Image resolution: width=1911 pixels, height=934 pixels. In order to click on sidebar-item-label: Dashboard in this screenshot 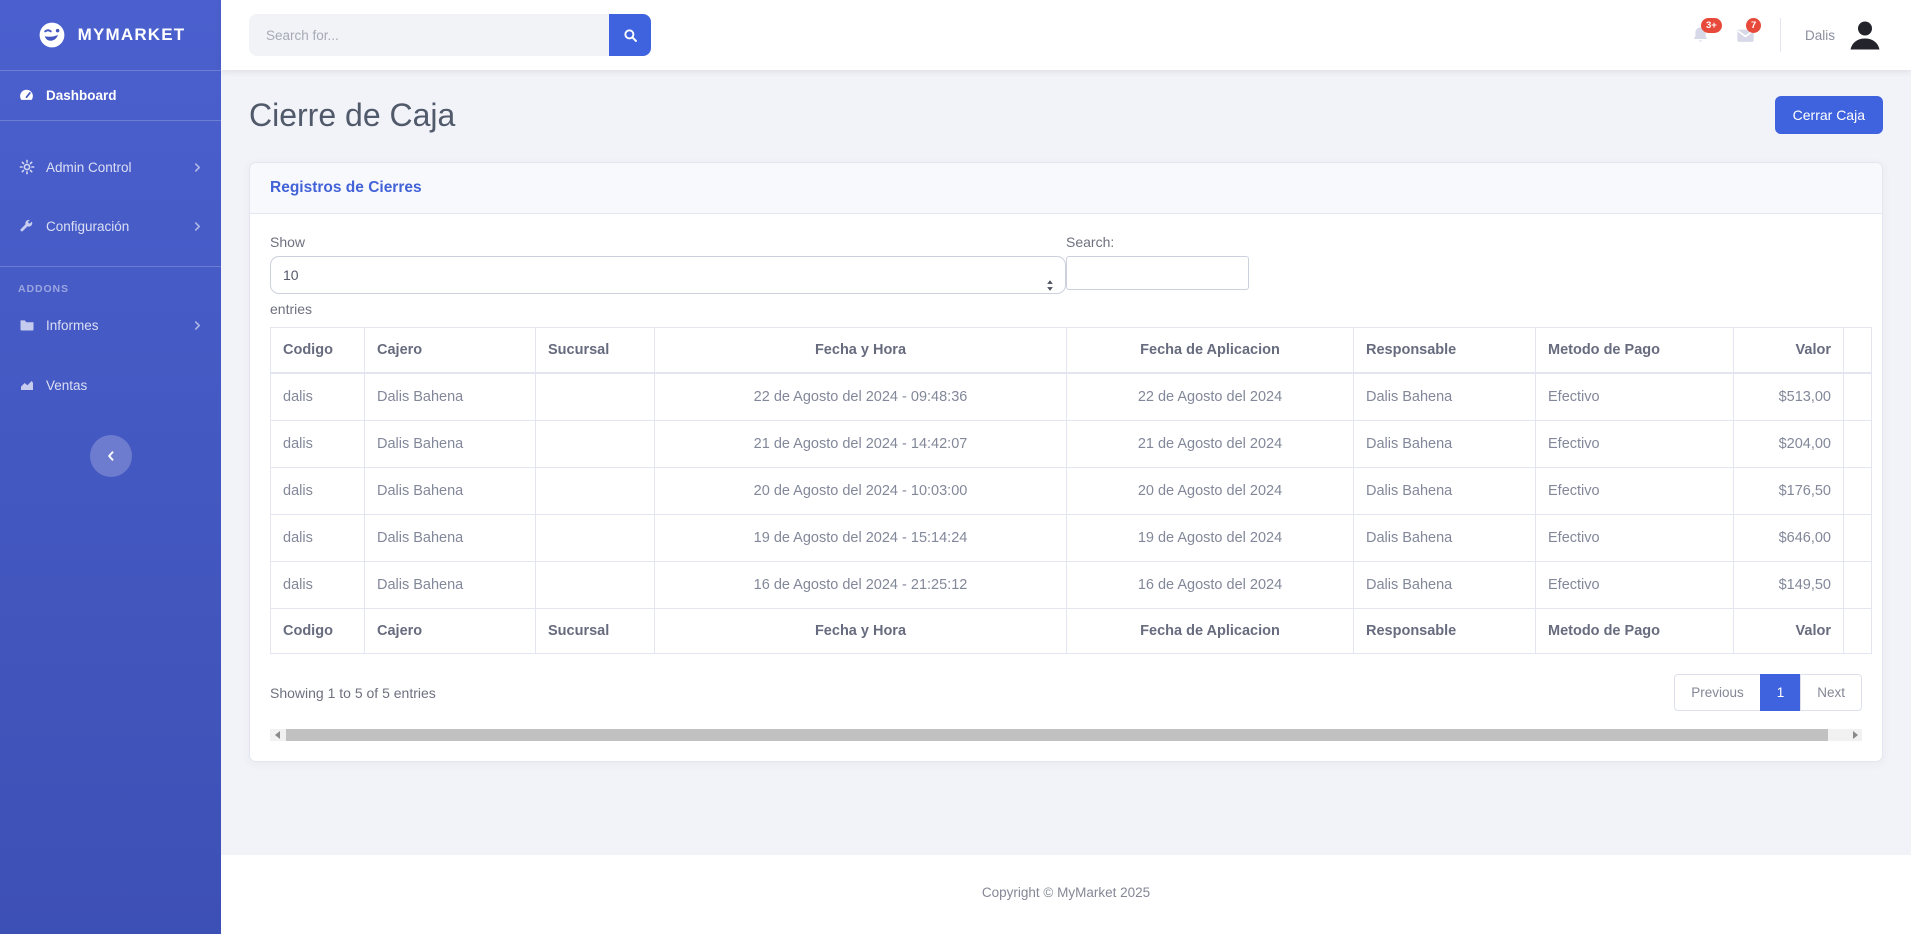, I will do `click(81, 95)`.